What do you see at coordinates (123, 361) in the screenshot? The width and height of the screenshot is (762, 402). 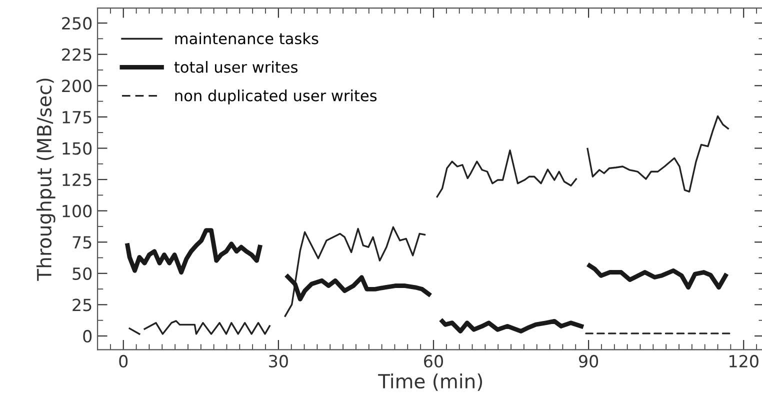 I see `x-tick-label: 0` at bounding box center [123, 361].